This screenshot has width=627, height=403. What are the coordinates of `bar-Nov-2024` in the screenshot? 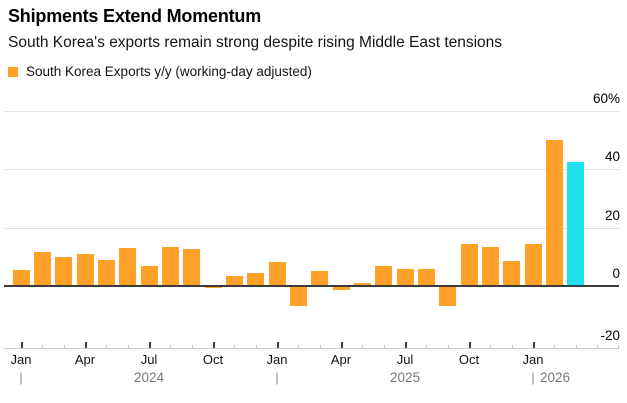 It's located at (234, 281).